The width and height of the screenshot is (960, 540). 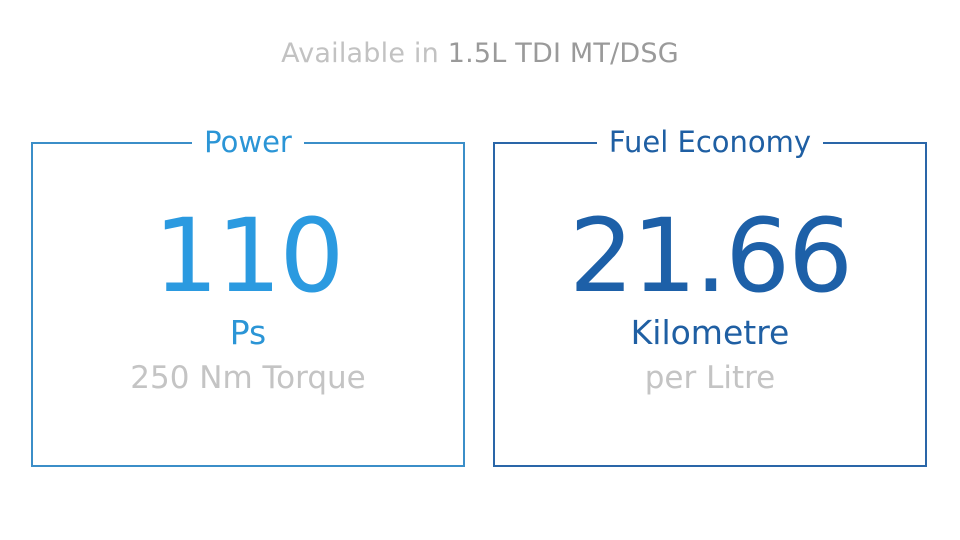 I want to click on availability-prefix: Available in, so click(x=360, y=53).